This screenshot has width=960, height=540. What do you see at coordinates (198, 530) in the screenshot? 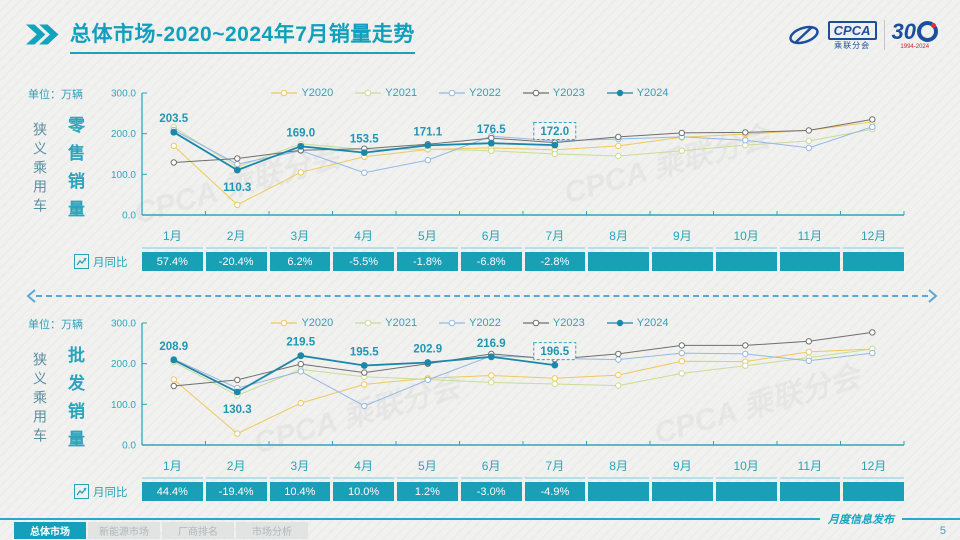
I see `footer-tab-2: 厂商排名` at bounding box center [198, 530].